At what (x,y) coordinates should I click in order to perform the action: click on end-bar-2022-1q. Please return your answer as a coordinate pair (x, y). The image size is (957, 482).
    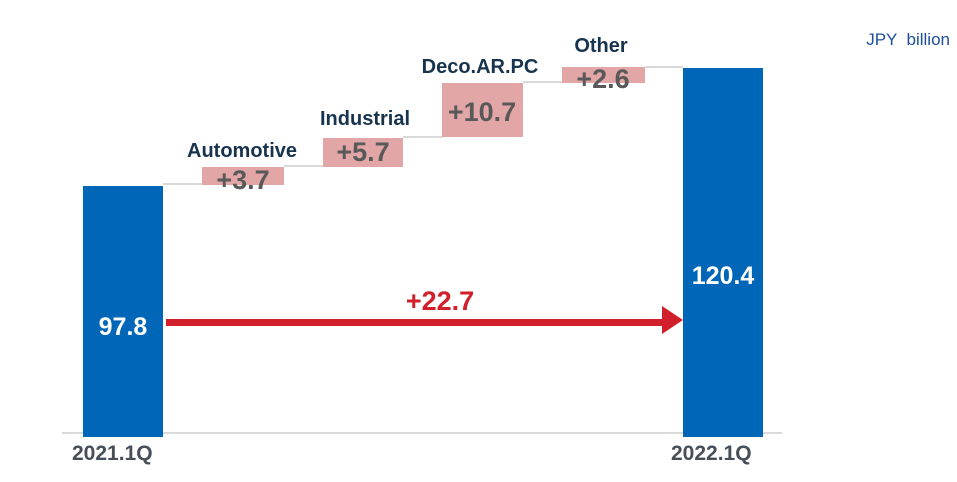
    Looking at the image, I should click on (723, 252).